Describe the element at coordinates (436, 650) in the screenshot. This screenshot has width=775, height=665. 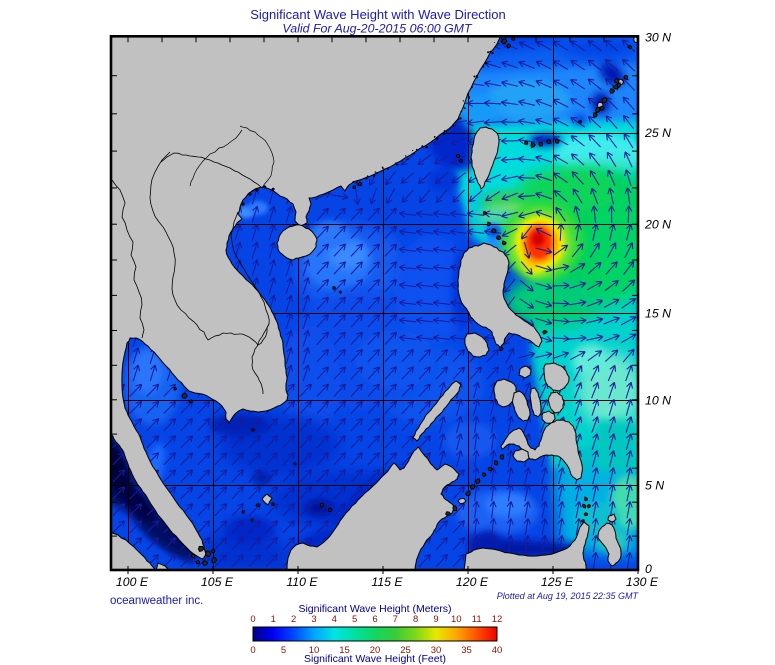
I see `svg-text: 30` at that location.